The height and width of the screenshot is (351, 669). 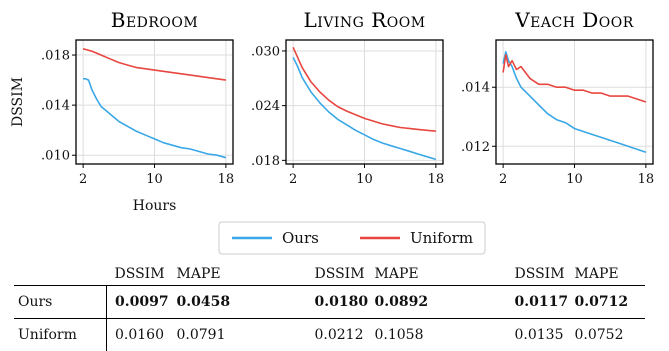 I want to click on x-axis-label: Hours, so click(x=155, y=206).